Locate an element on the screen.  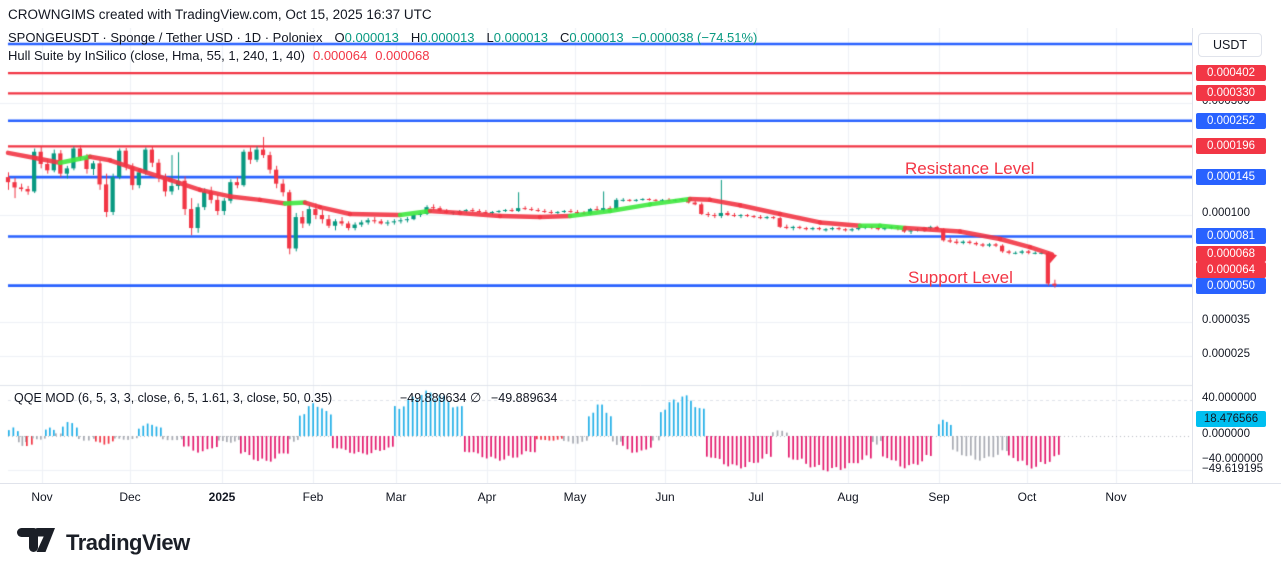
price-axis-label: 0.000035 is located at coordinates (1226, 320).